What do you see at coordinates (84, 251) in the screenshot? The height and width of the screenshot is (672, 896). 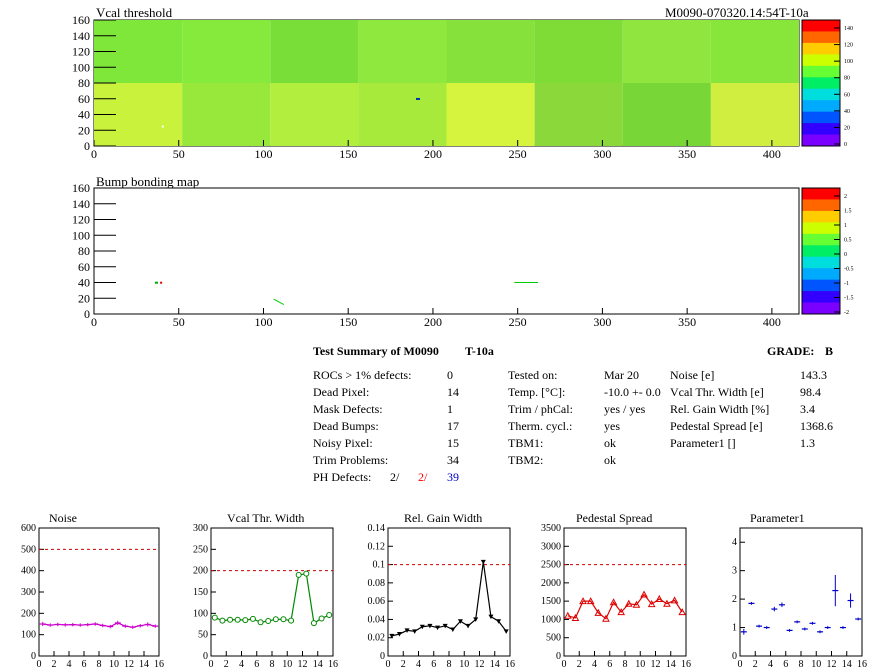 I see `y-tick-label: 80` at bounding box center [84, 251].